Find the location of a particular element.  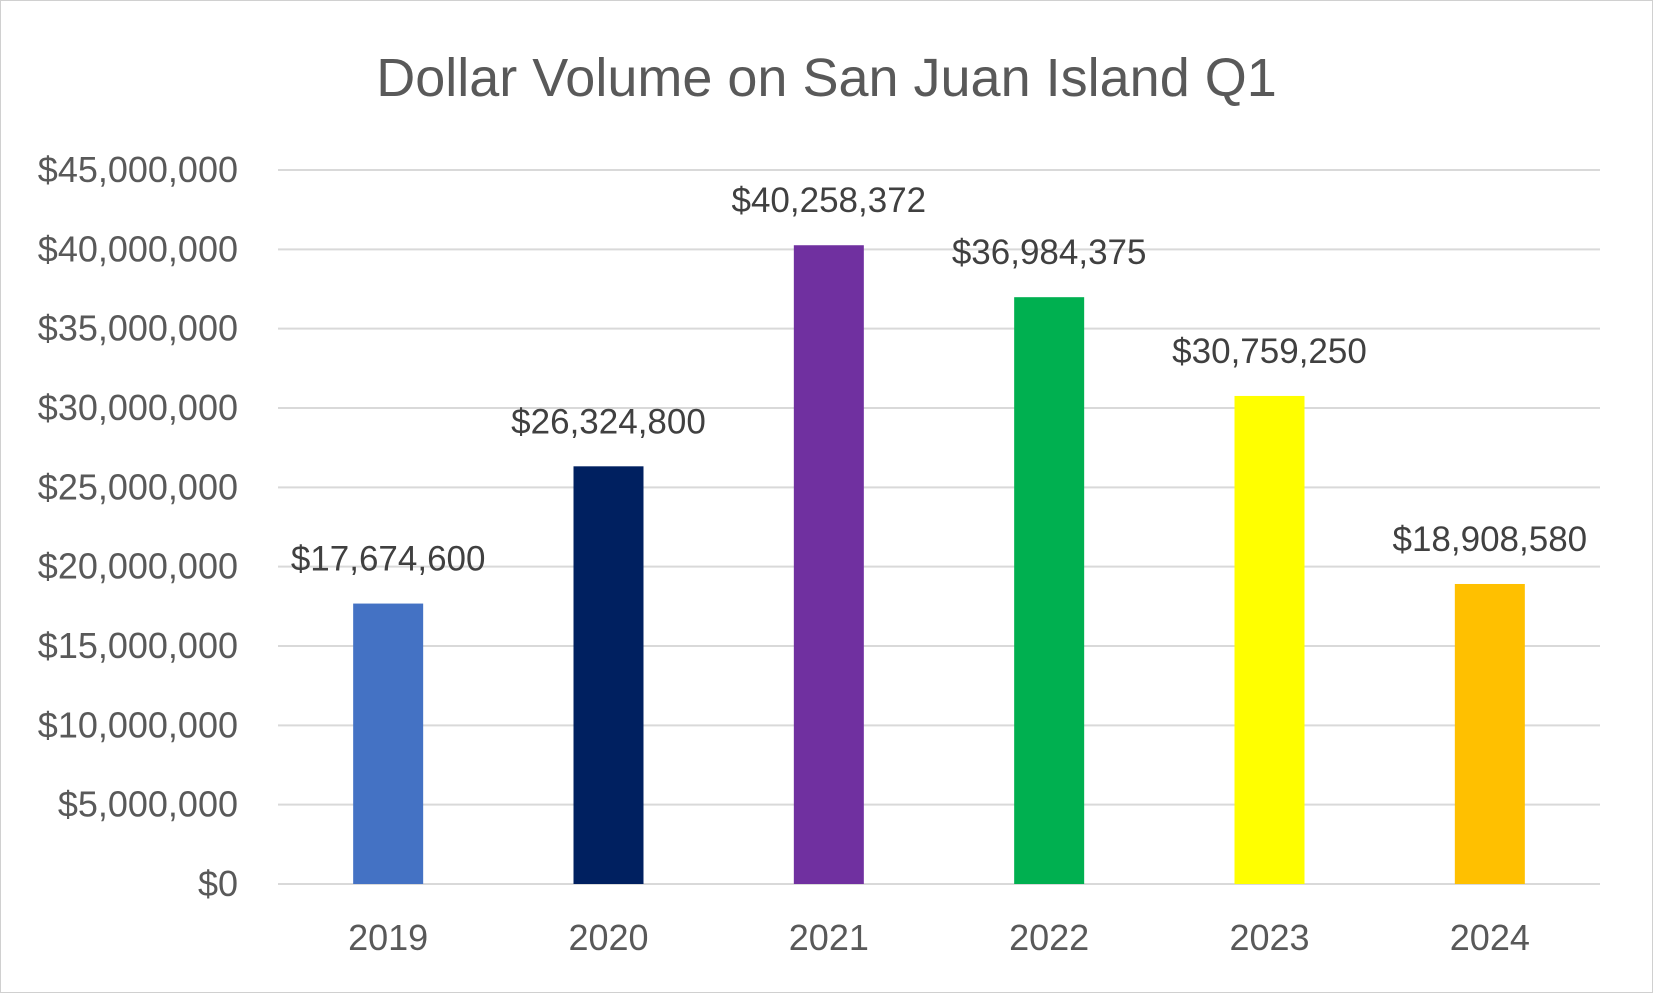

category-label-2022: 2022 is located at coordinates (1049, 937).